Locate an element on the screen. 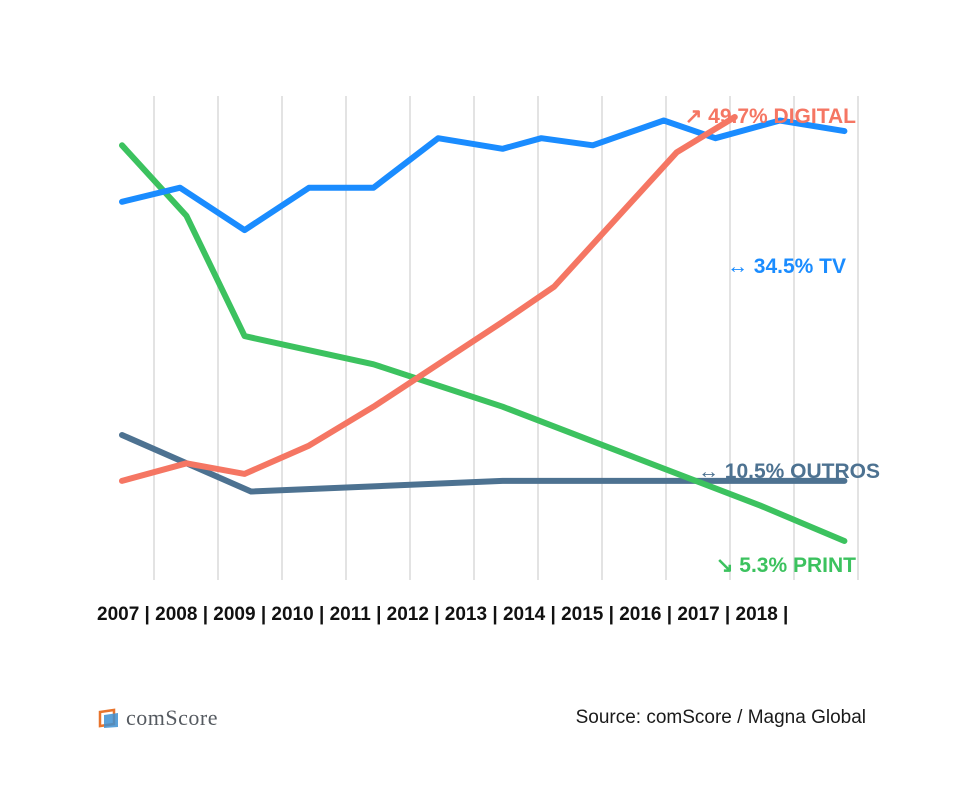  source-note: Source: comScore / Magna Global is located at coordinates (720, 717).